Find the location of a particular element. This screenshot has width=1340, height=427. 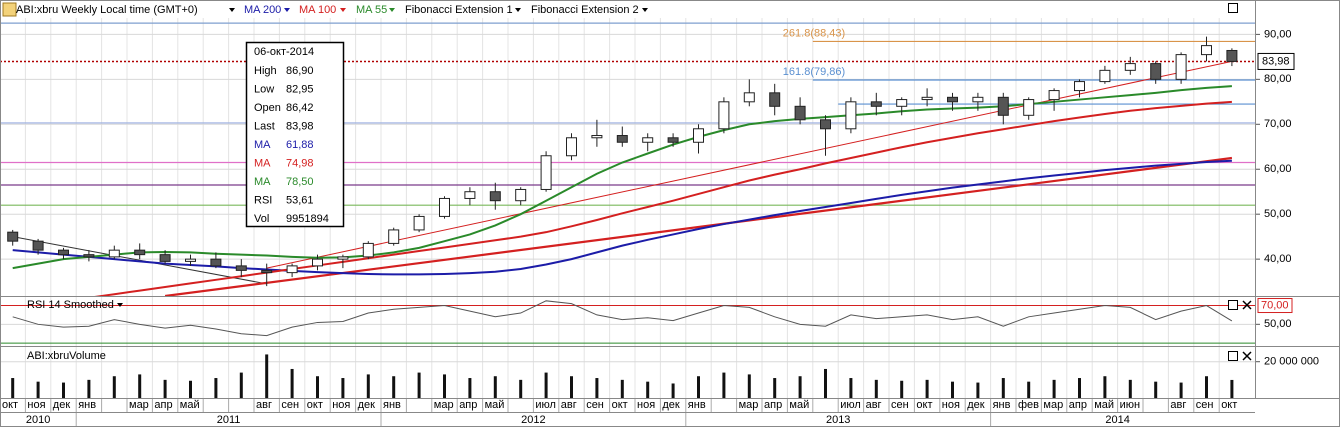

rsi-line is located at coordinates (622, 318).